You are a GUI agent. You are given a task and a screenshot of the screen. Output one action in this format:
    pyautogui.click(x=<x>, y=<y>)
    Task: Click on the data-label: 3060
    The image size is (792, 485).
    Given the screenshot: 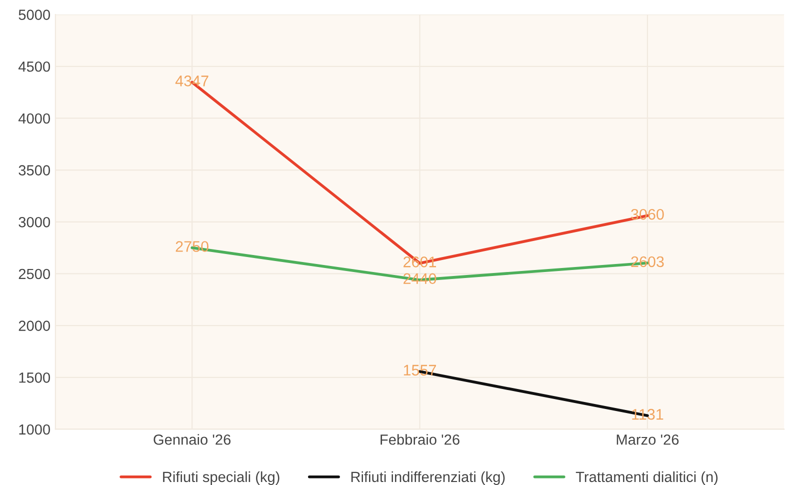 What is the action you would take?
    pyautogui.click(x=647, y=214)
    